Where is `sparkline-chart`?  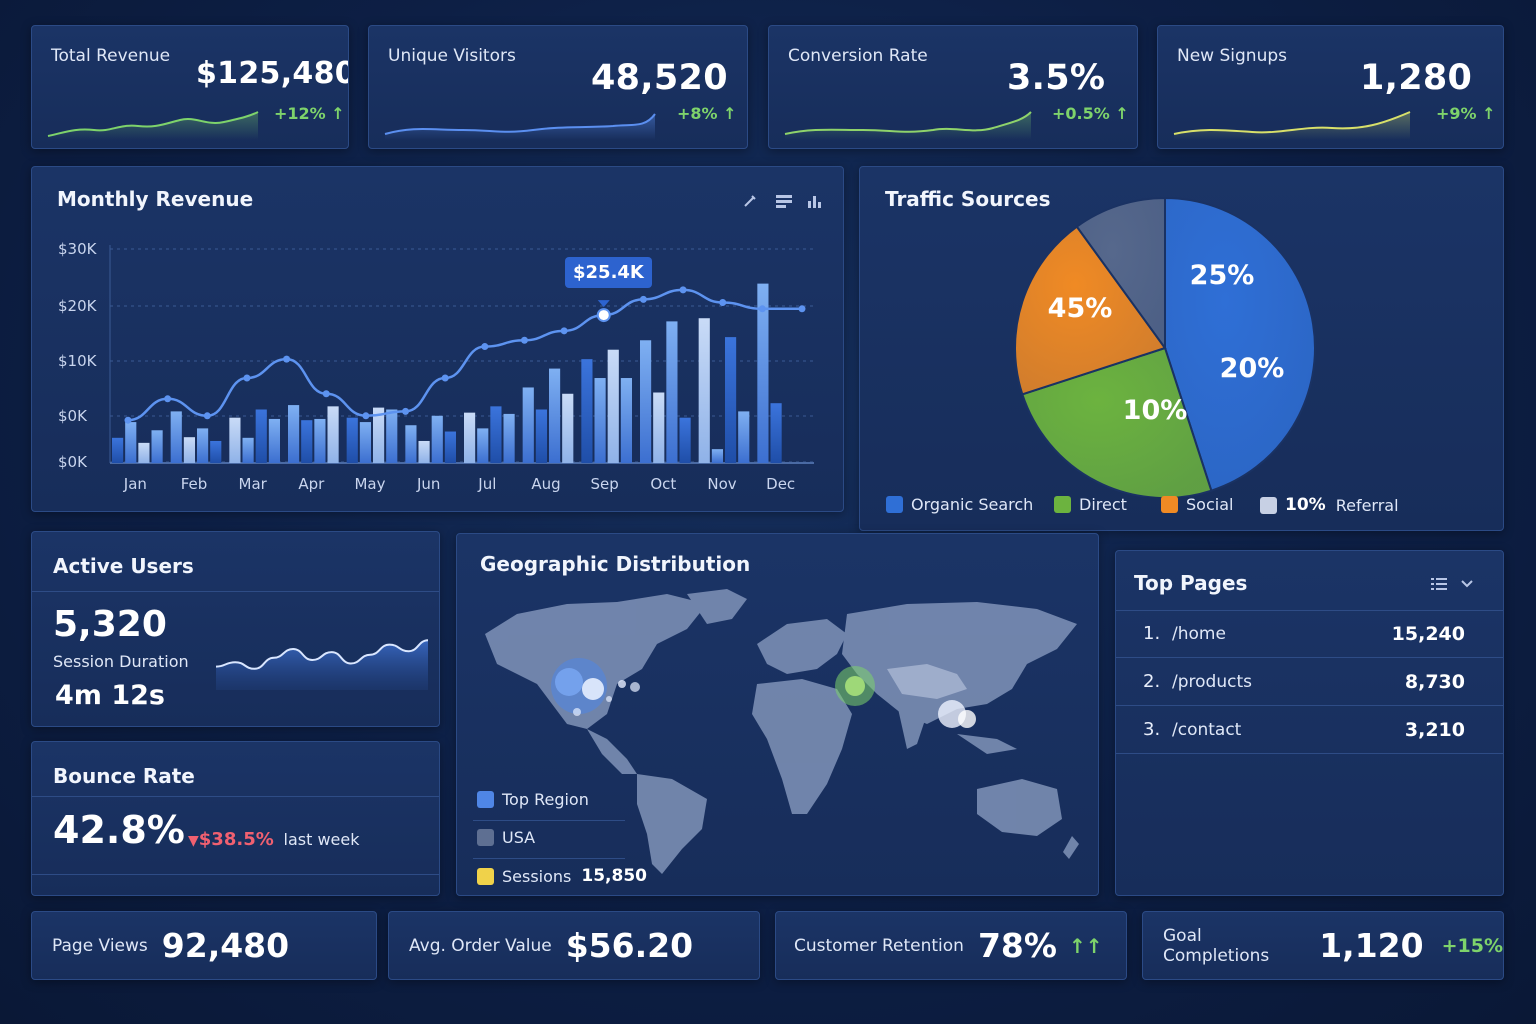
sparkline-chart is located at coordinates (520, 126).